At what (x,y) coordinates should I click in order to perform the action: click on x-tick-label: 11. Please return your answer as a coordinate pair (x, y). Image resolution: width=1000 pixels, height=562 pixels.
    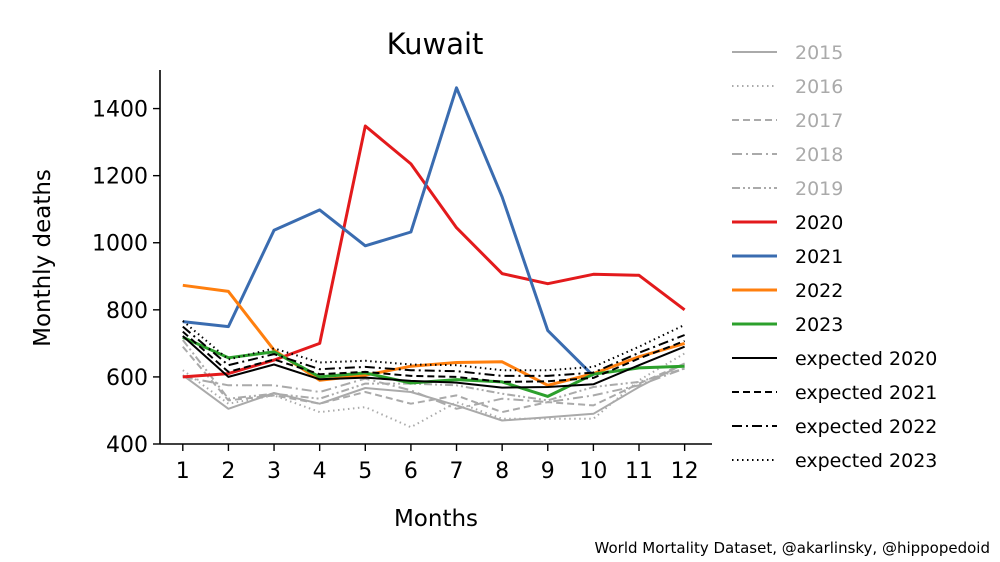
    Looking at the image, I should click on (639, 471).